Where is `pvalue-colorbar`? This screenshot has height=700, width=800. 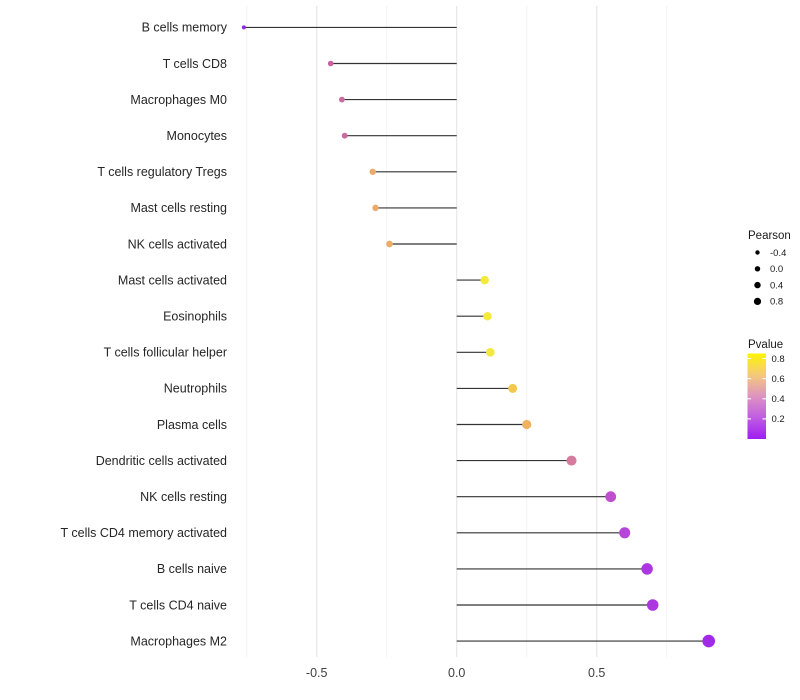
pvalue-colorbar is located at coordinates (756, 396).